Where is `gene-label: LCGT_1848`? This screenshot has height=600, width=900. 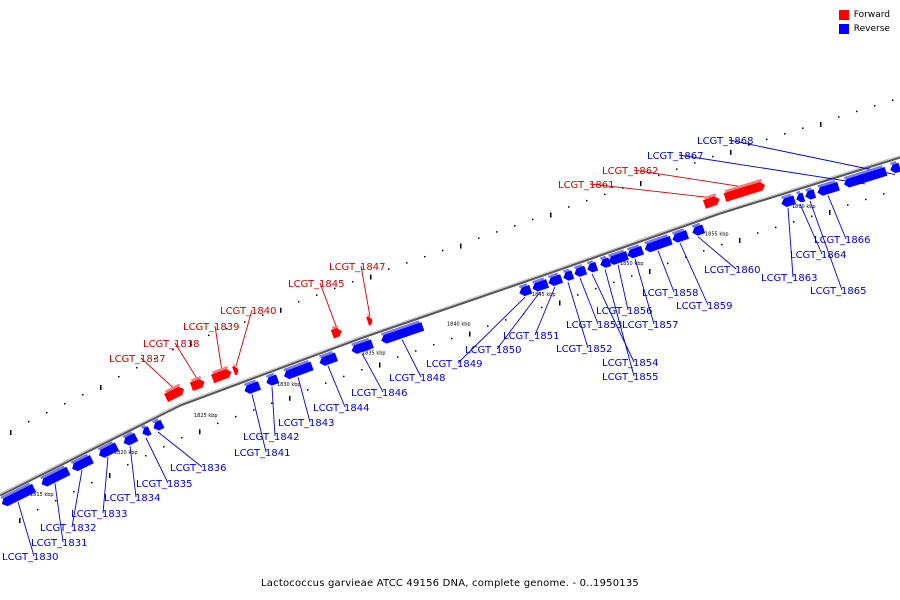
gene-label: LCGT_1848 is located at coordinates (417, 378).